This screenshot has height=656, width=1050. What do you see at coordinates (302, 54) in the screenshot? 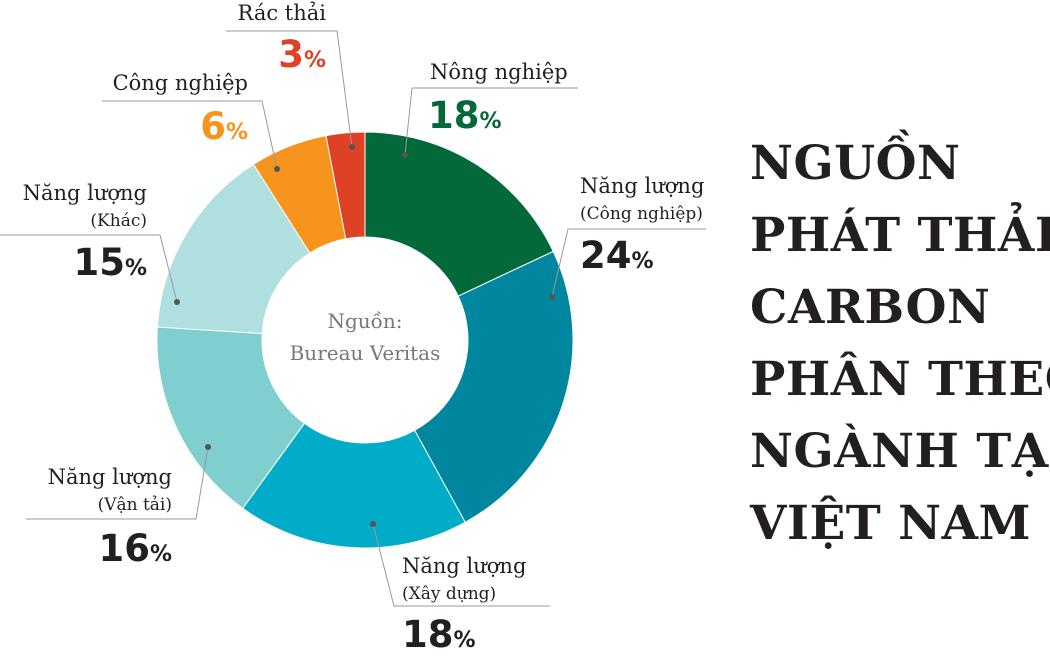
I see `slice-value-6: 3%` at bounding box center [302, 54].